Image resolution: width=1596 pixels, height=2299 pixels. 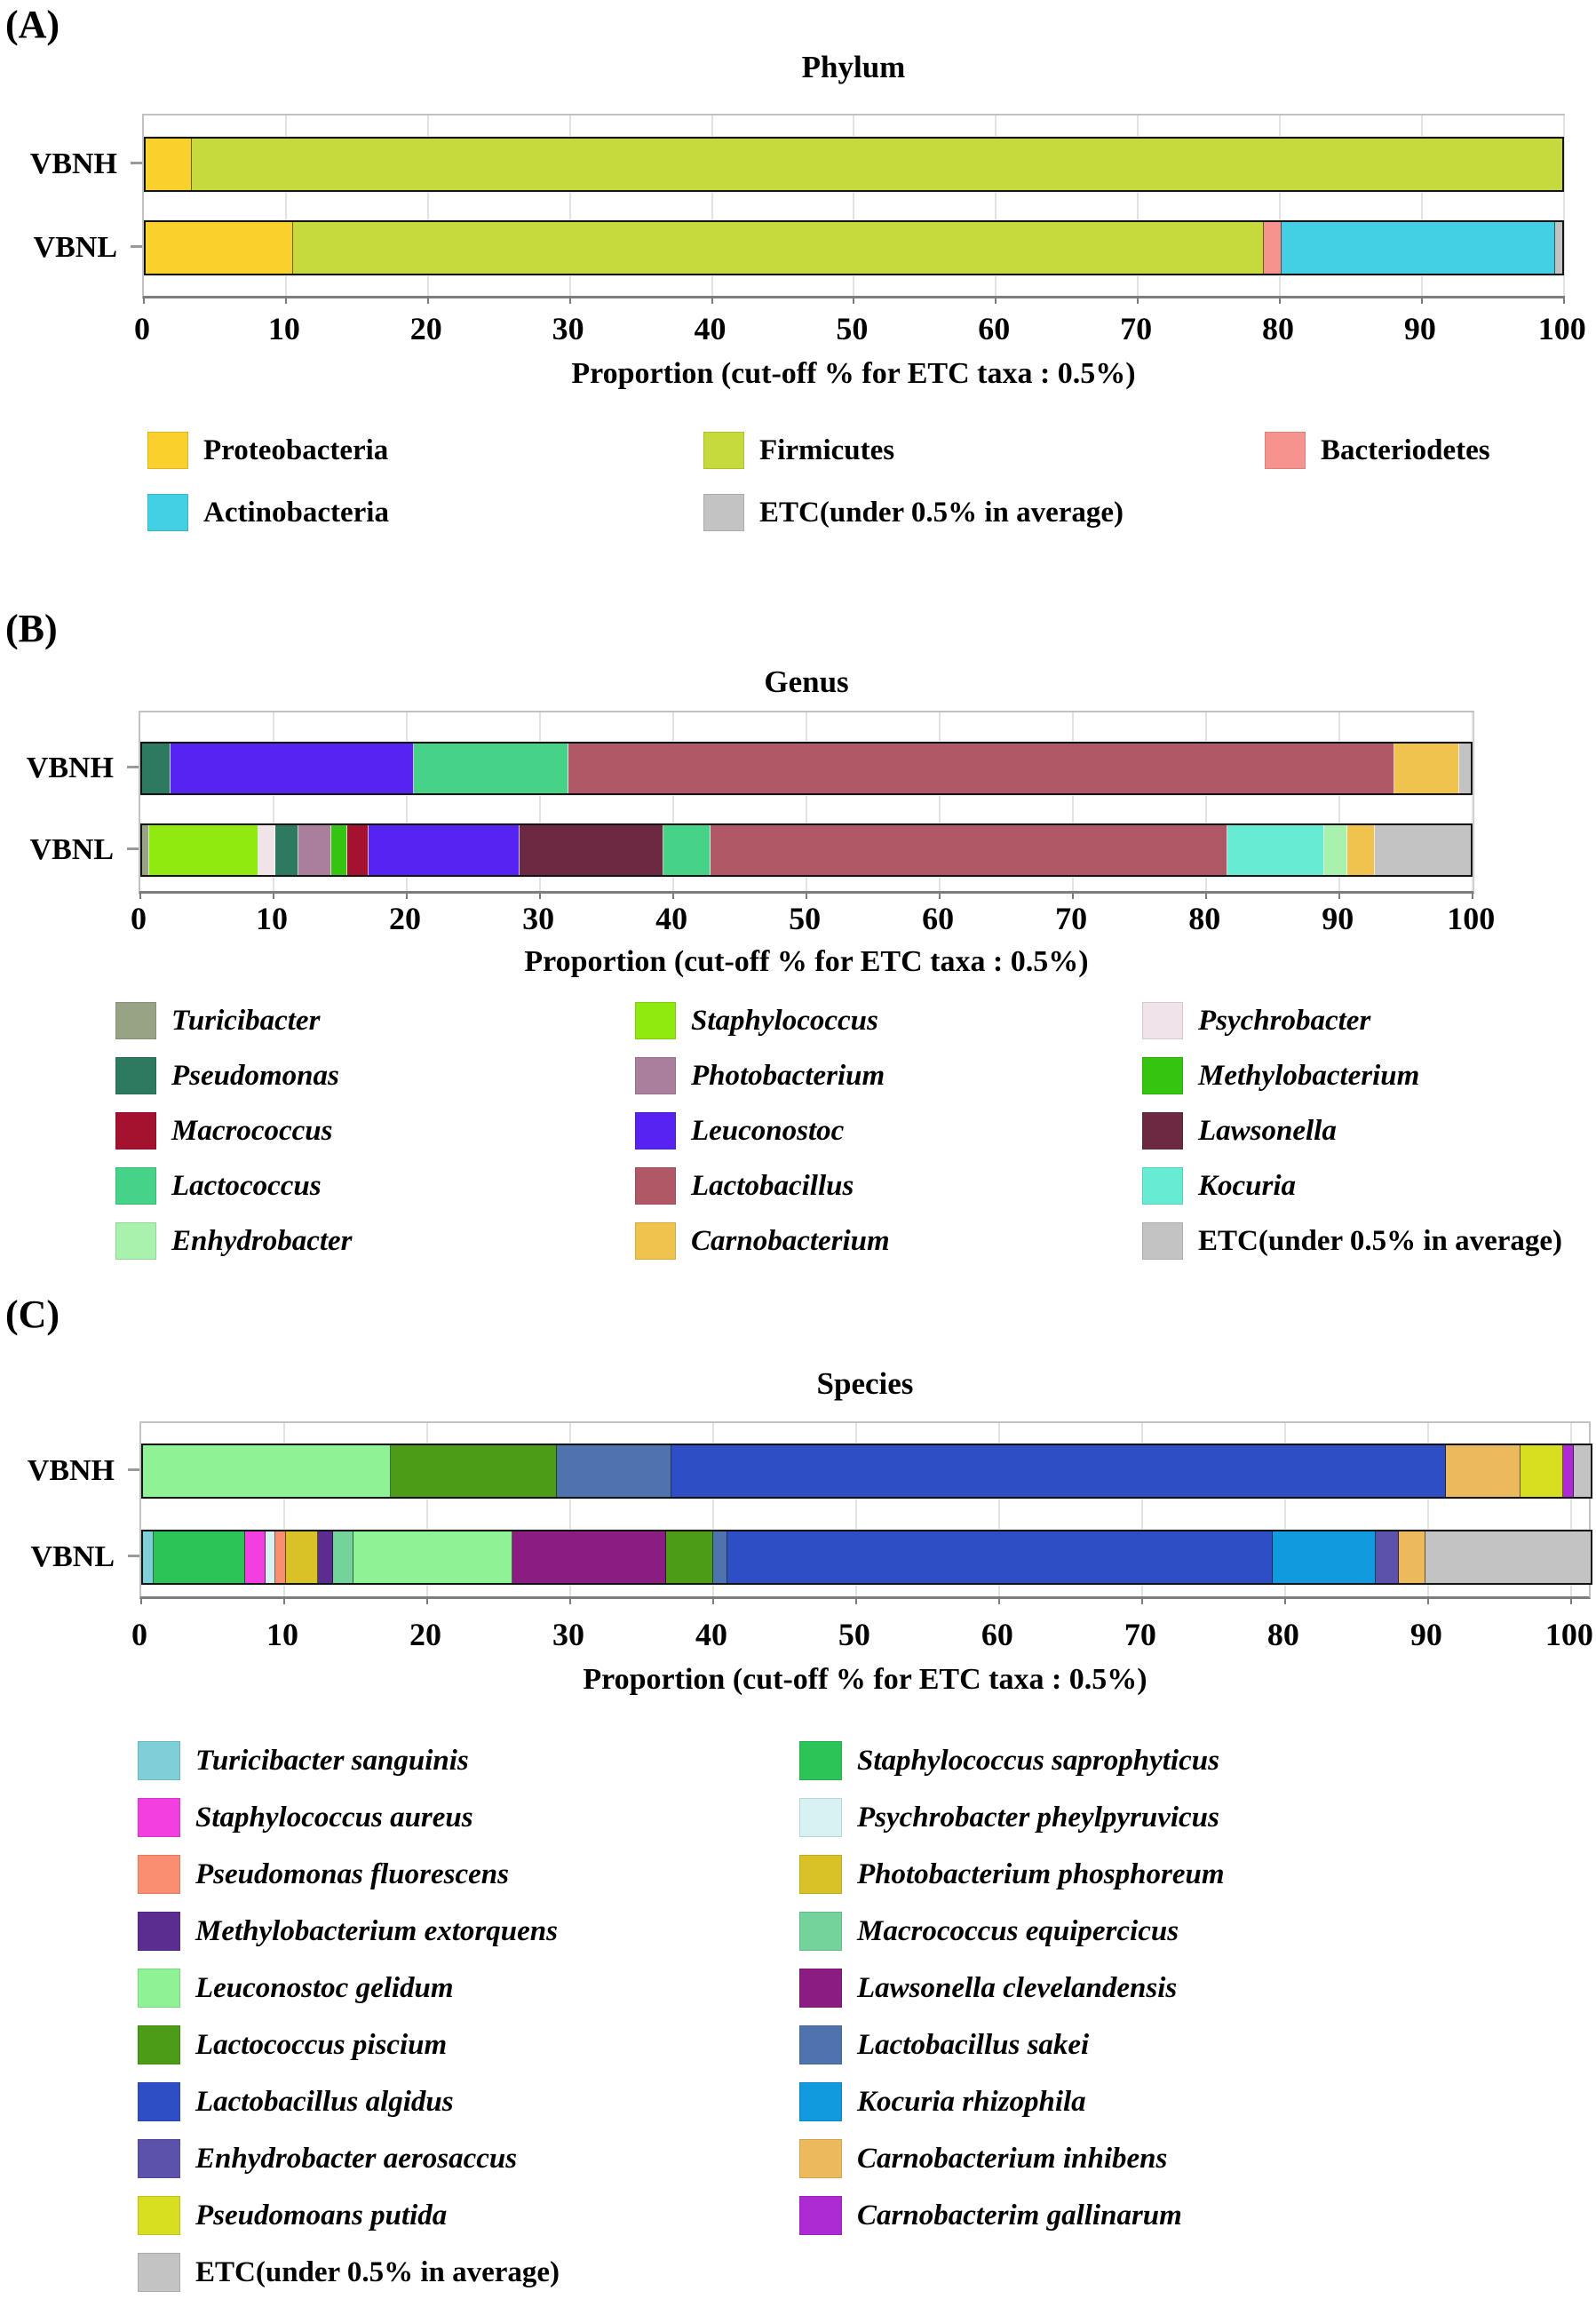 I want to click on legend-item-enhydrobacter: Enhydrobacter, so click(x=234, y=1241).